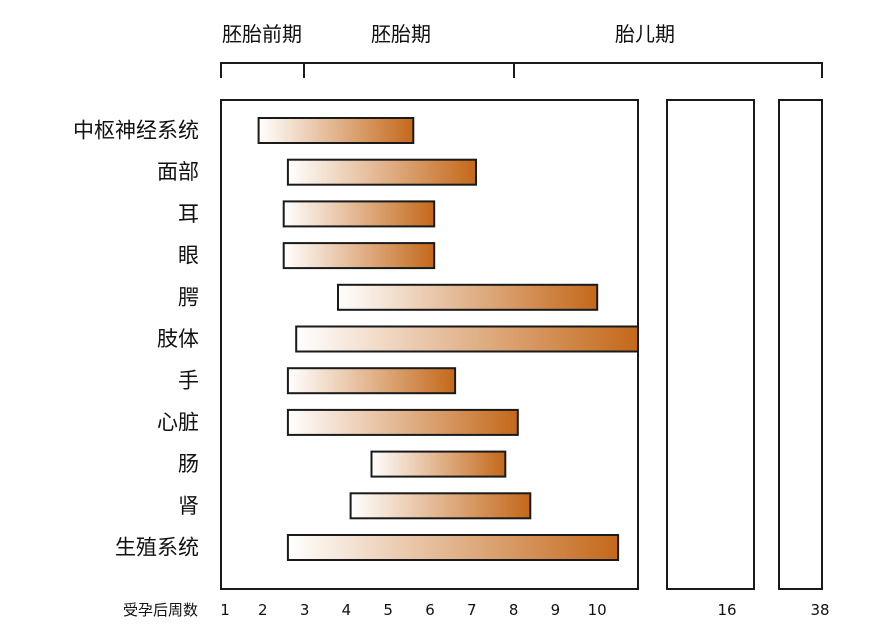 This screenshot has width=877, height=643. What do you see at coordinates (556, 610) in the screenshot?
I see `x-tick-label-8: 9` at bounding box center [556, 610].